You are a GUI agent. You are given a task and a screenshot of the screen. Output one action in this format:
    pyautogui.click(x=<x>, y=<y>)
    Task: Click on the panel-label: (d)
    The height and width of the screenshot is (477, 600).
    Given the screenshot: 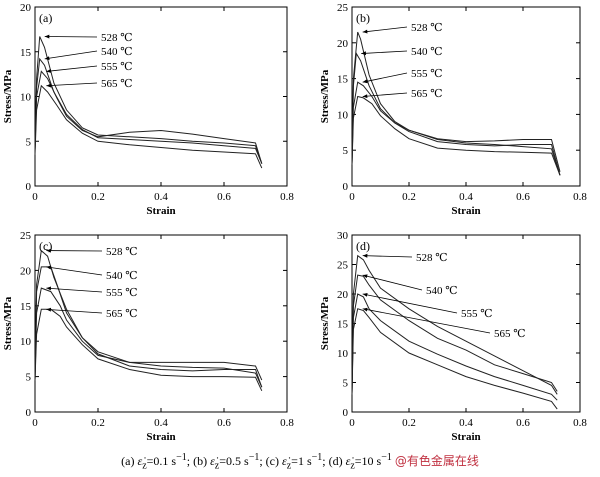 What is the action you would take?
    pyautogui.click(x=363, y=246)
    